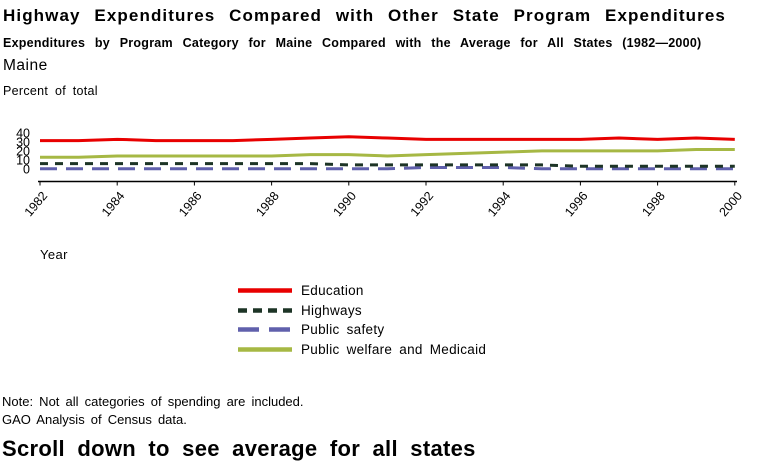  I want to click on x-tick-label: 1988, so click(267, 204).